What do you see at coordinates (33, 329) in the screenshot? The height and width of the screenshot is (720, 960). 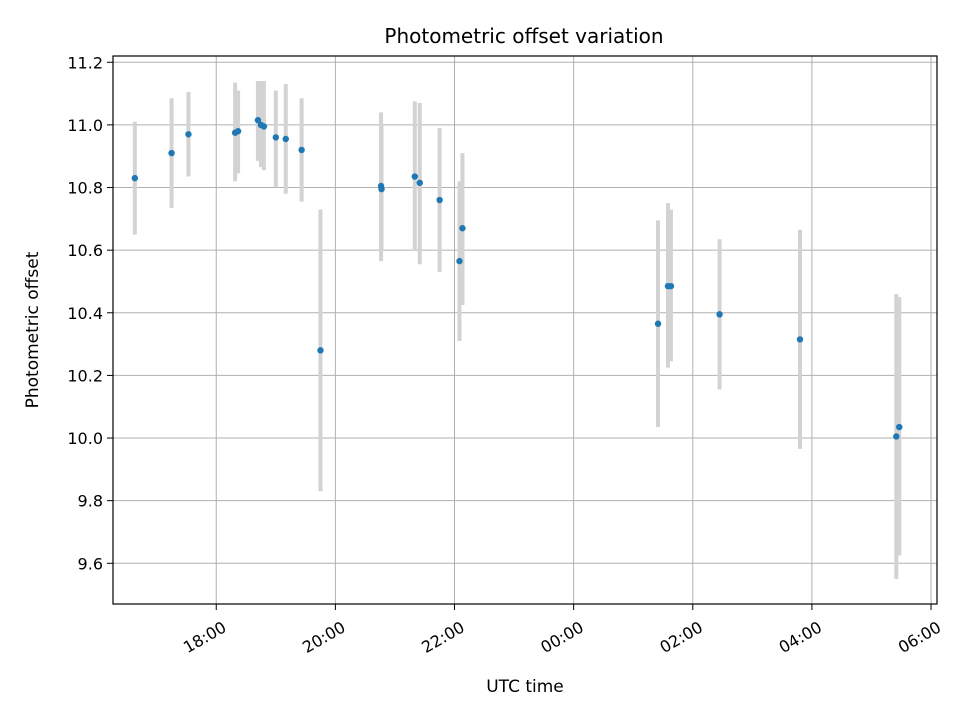 I see `y-axis-label: Photometric offset` at bounding box center [33, 329].